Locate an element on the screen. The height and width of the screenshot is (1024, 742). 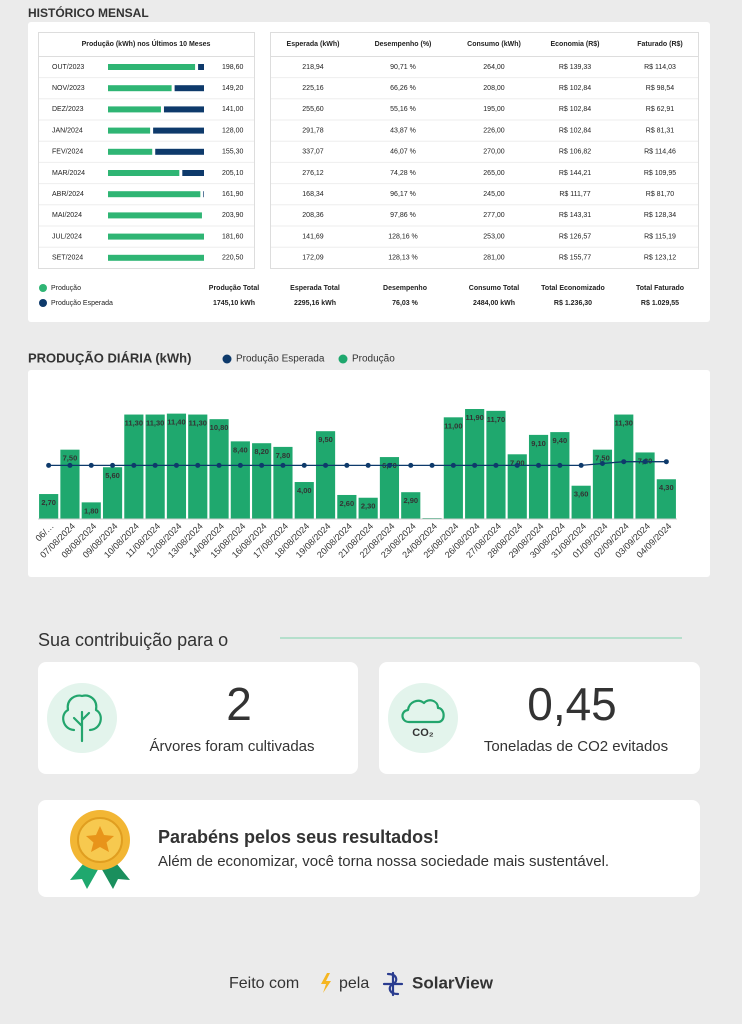
co2-value: 0,45 is located at coordinates (572, 704).